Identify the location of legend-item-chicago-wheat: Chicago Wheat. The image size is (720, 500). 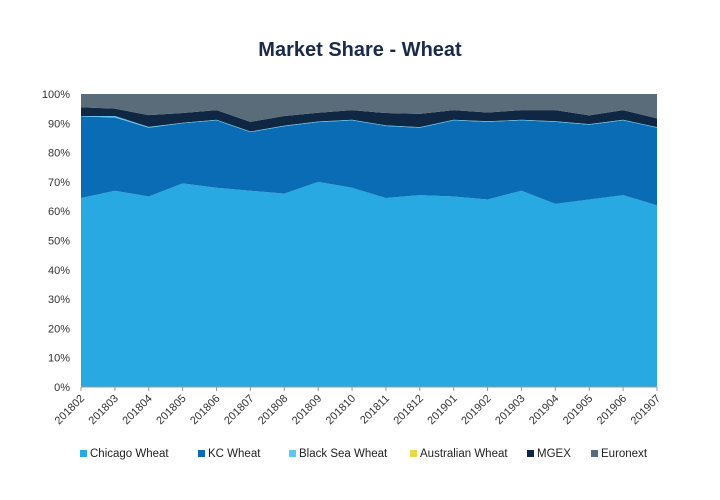
(124, 454).